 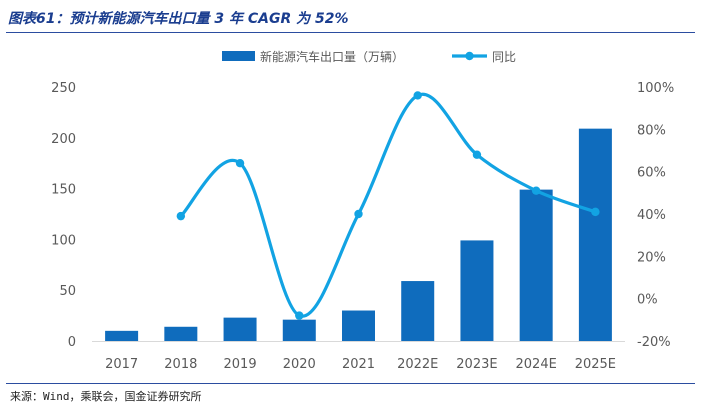 What do you see at coordinates (504, 57) in the screenshot?
I see `legend-line-label: 同比` at bounding box center [504, 57].